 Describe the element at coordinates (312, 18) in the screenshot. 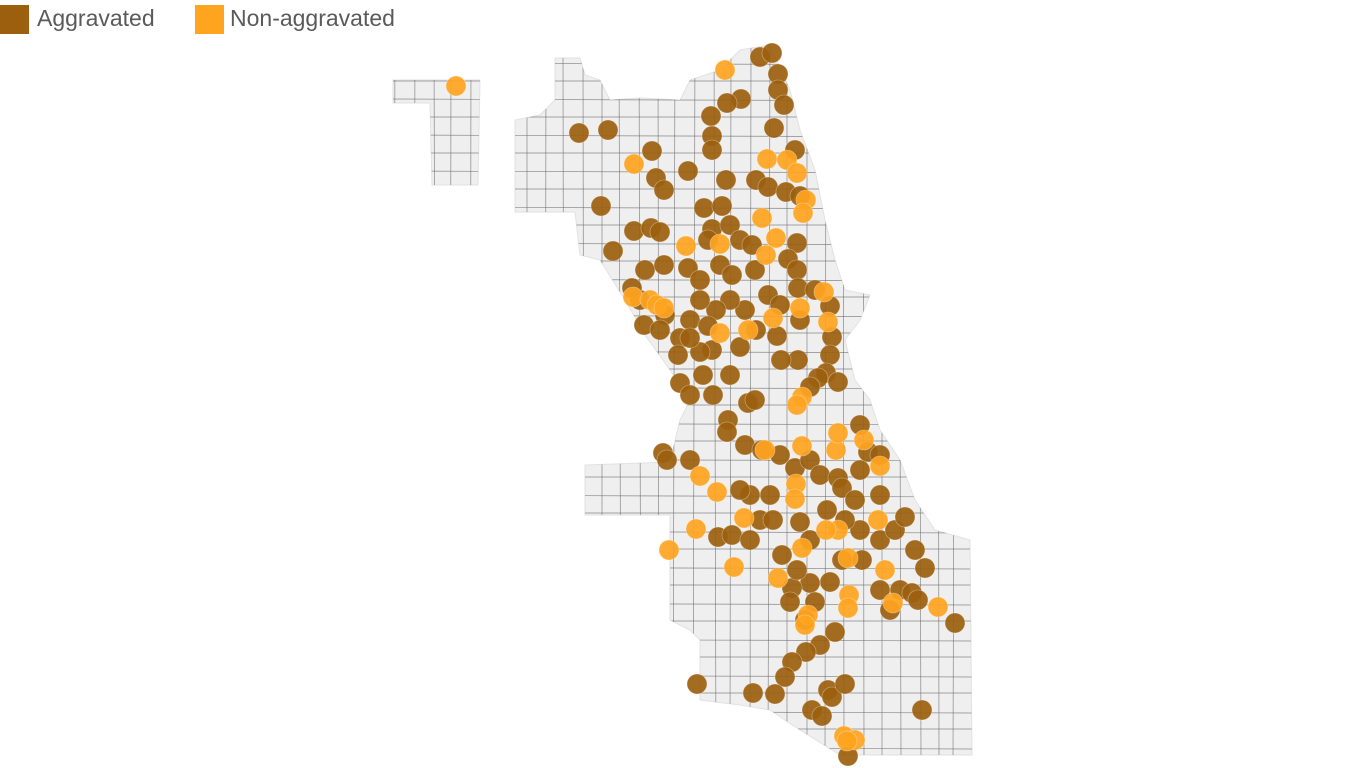

I see `legend-label: Non-aggravated` at that location.